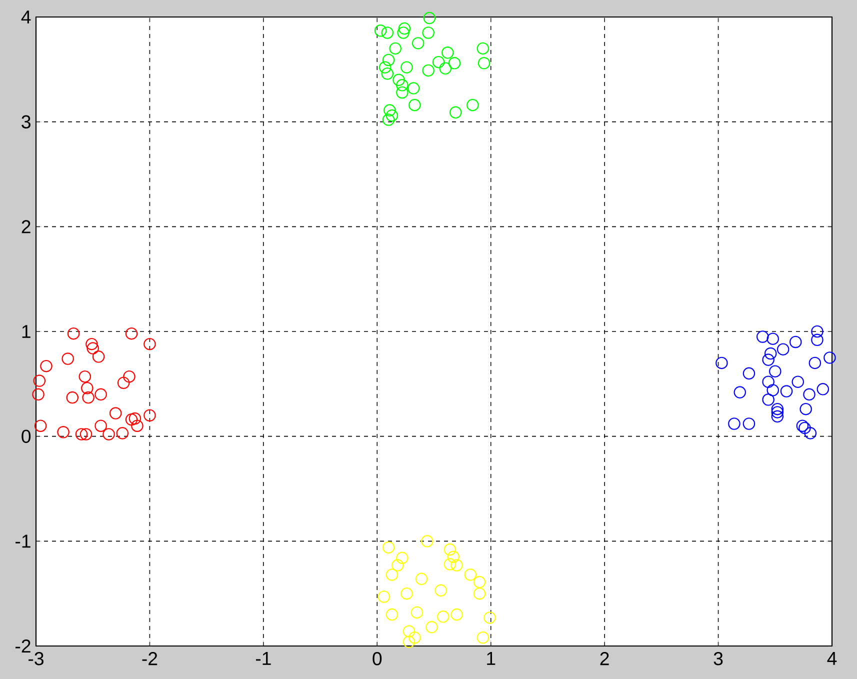 The width and height of the screenshot is (857, 679). What do you see at coordinates (26, 227) in the screenshot?
I see `y-tick-label: 2` at bounding box center [26, 227].